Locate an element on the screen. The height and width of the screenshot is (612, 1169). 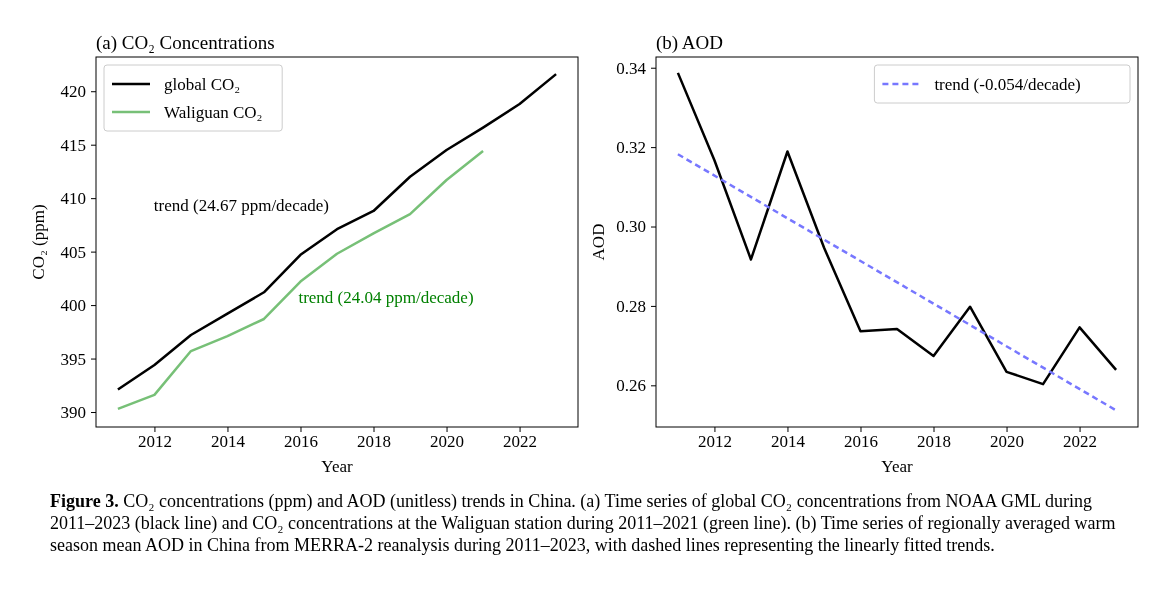
y-axis-title: CO₂ (ppm) is located at coordinates (38, 242).